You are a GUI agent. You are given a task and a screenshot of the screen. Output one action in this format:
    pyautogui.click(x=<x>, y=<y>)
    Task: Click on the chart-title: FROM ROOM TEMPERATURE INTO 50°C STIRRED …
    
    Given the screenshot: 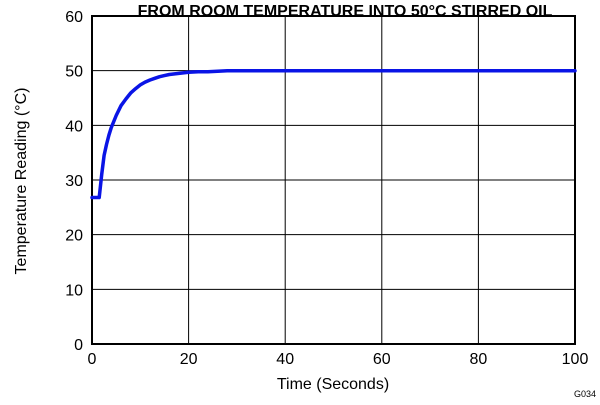 What is the action you would take?
    pyautogui.click(x=345, y=11)
    